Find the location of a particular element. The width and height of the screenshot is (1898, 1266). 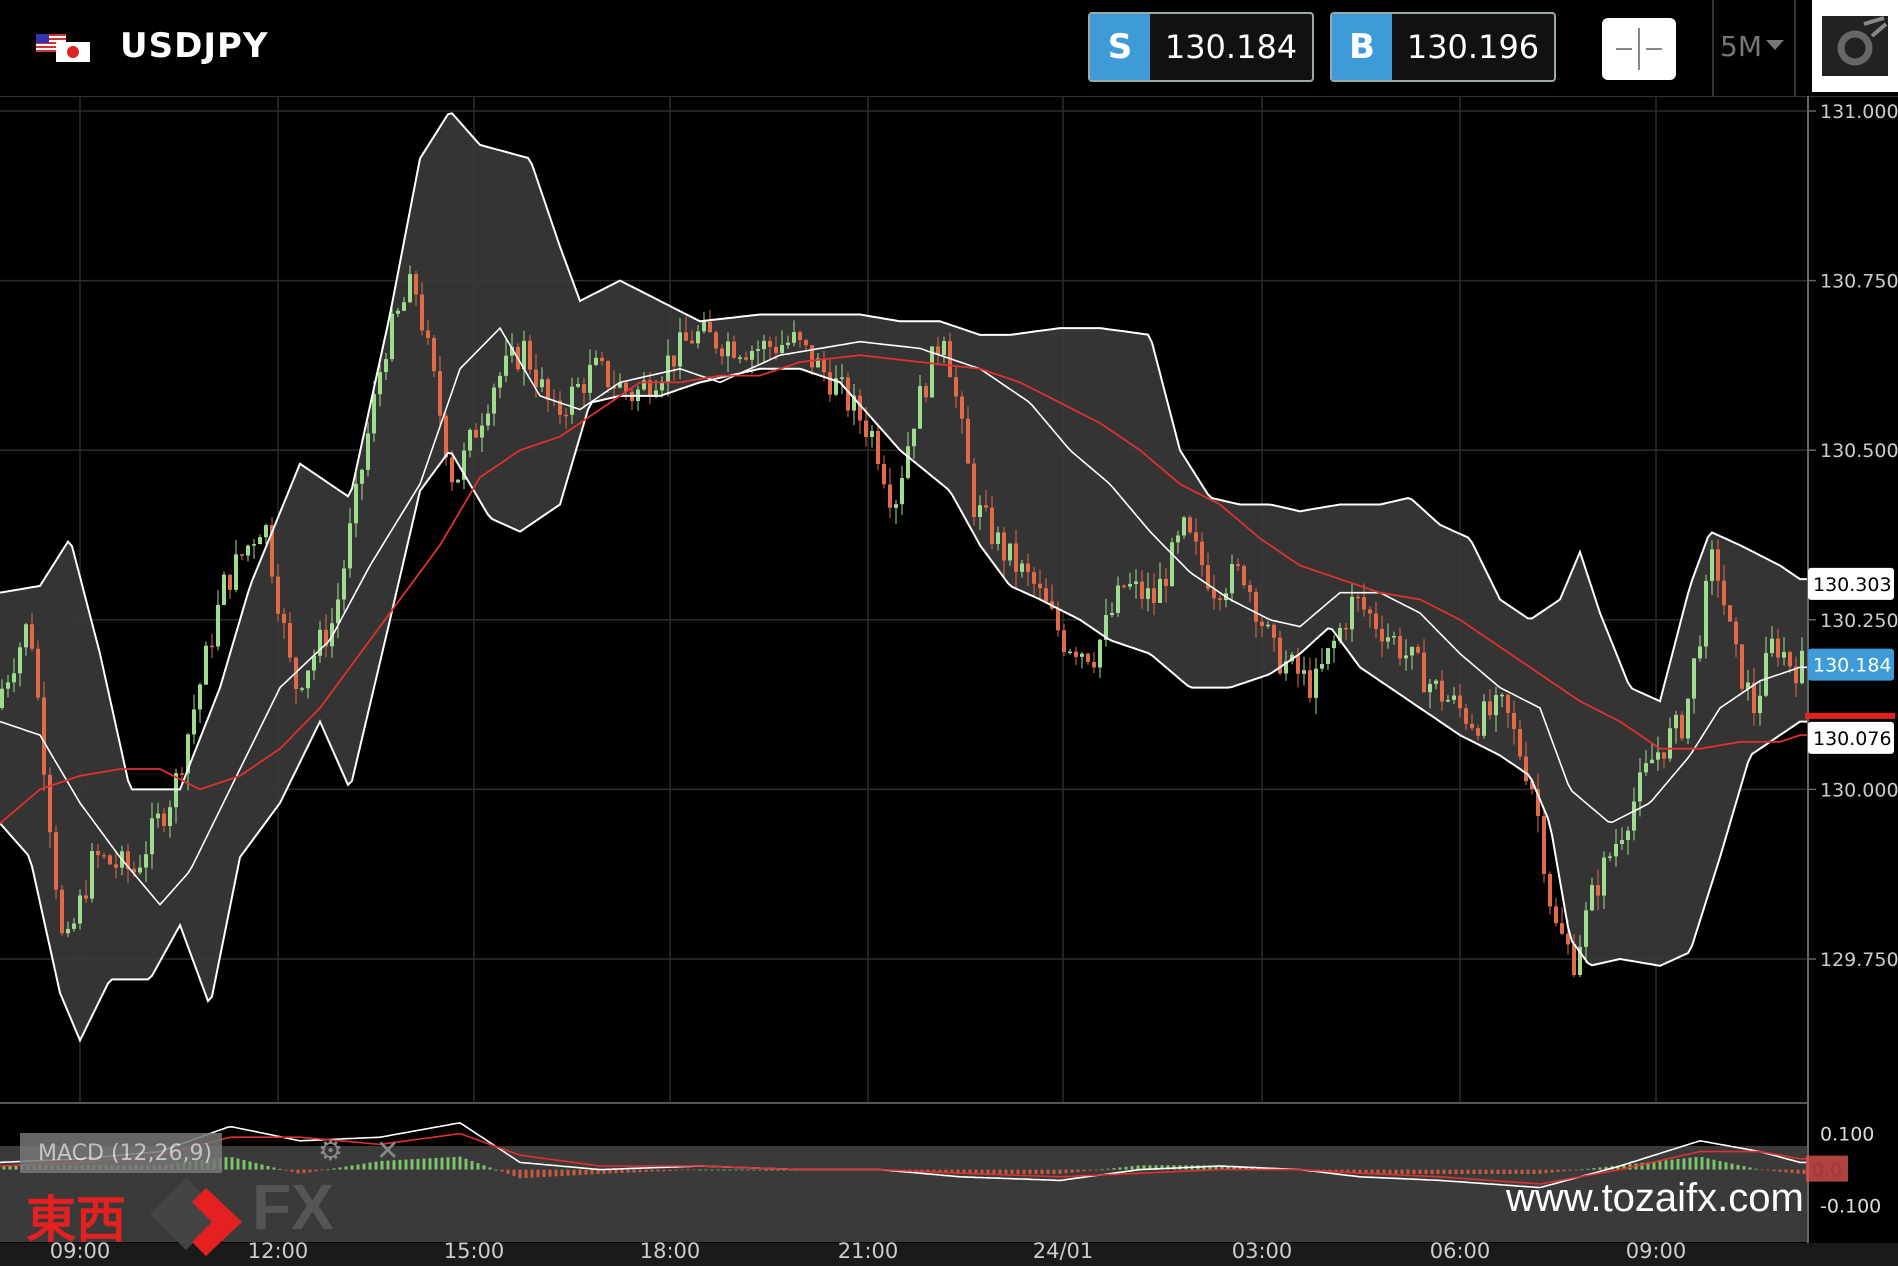

crosshair-icon is located at coordinates (1639, 49).